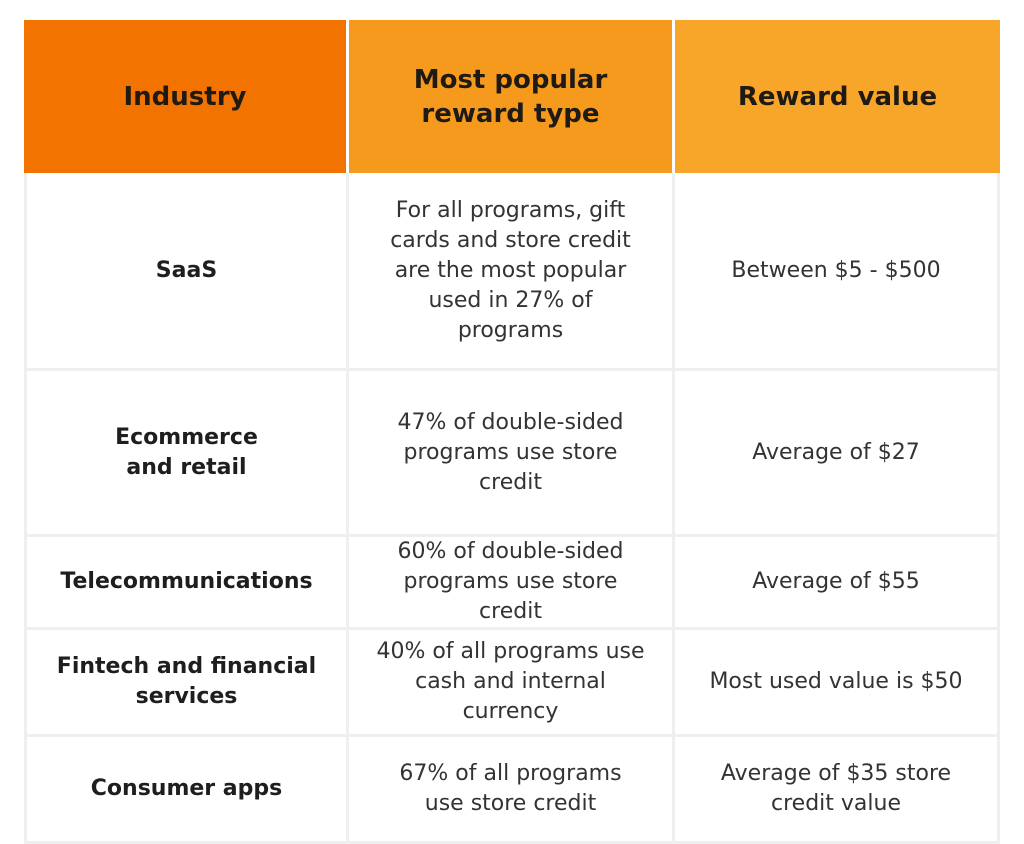 This screenshot has width=1024, height=844. I want to click on header-reward-value: Reward value, so click(837, 96).